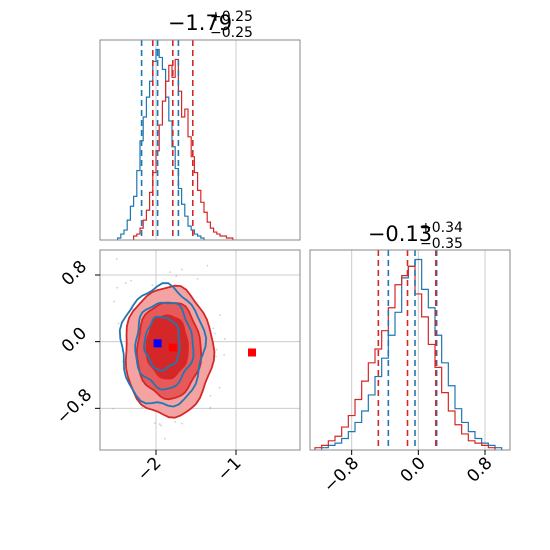  I want to click on y-marginal-title-plus: +0.34, so click(441, 228).